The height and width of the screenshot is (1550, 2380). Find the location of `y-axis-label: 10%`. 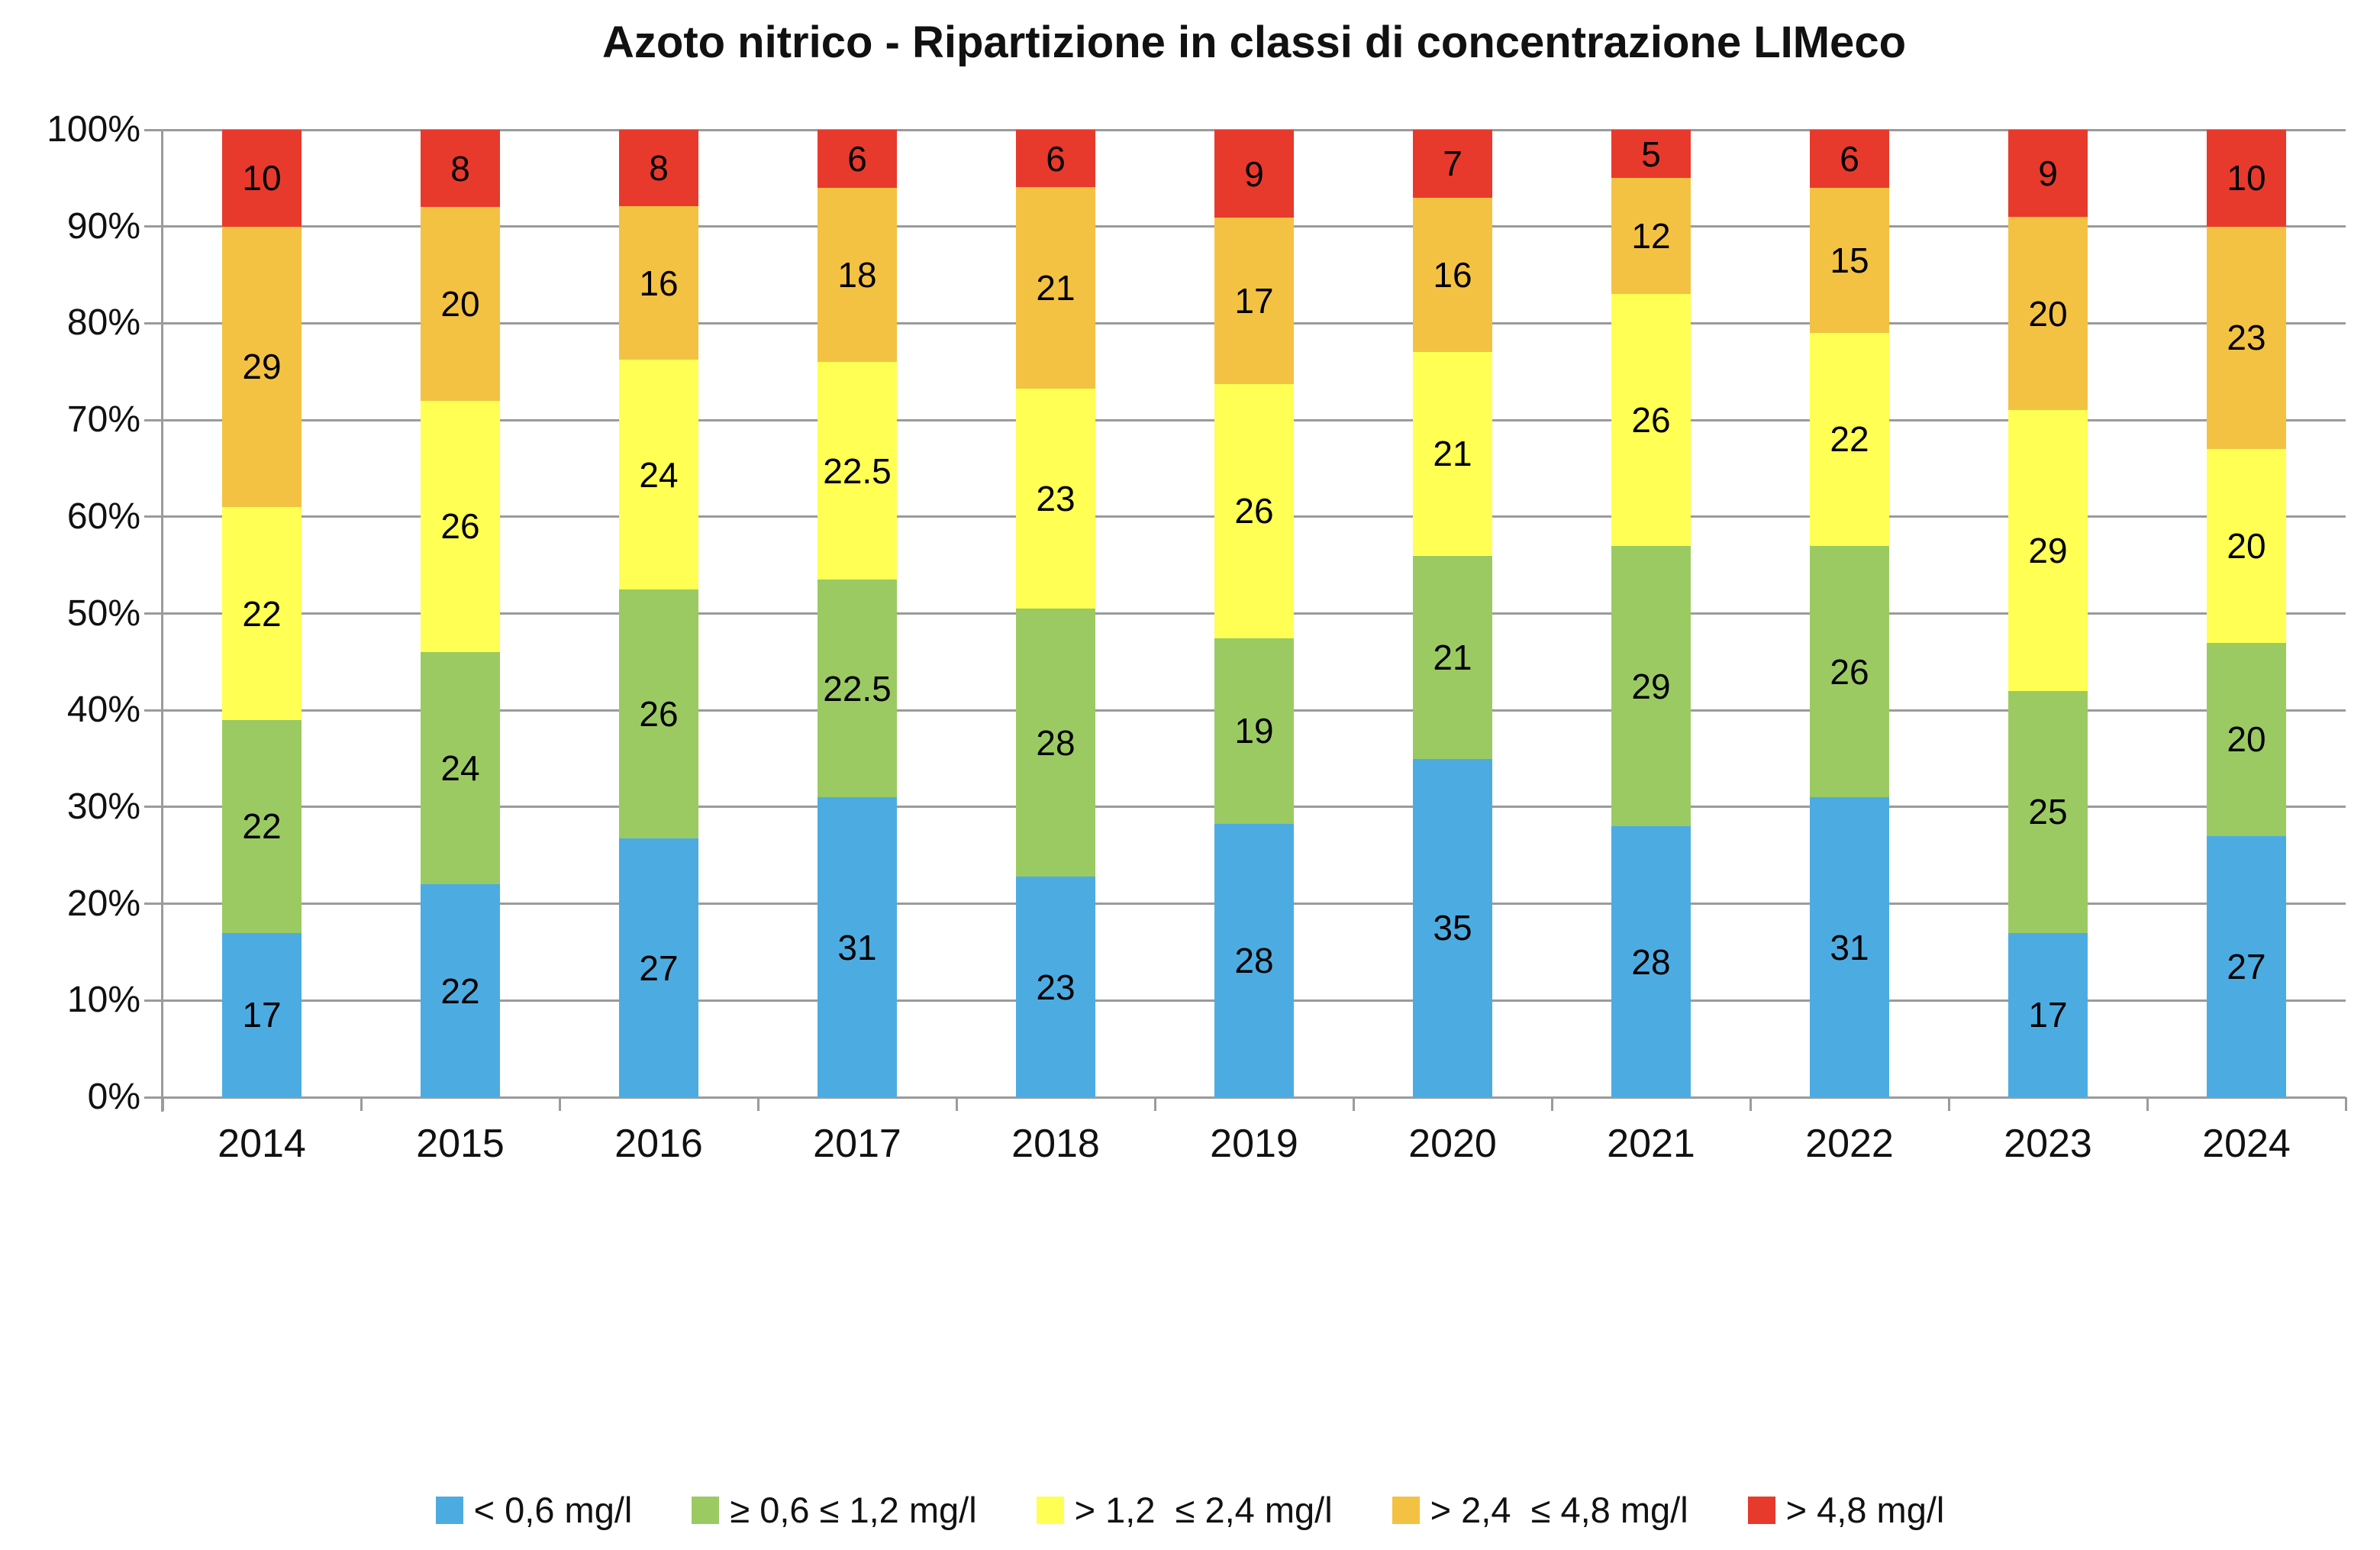

y-axis-label: 10% is located at coordinates (103, 1000).